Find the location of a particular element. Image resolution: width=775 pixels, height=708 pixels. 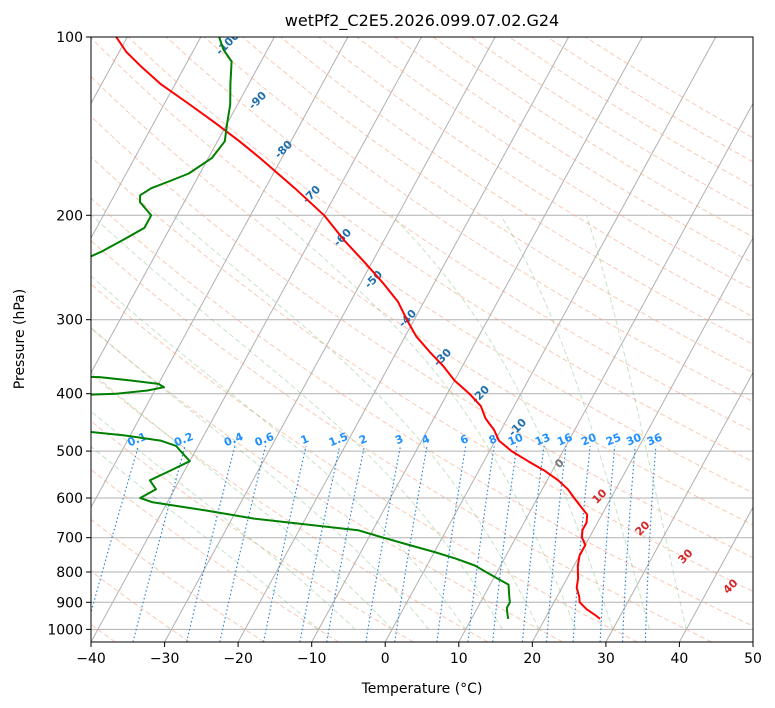

mixing-ratio-label: 8 is located at coordinates (493, 439).